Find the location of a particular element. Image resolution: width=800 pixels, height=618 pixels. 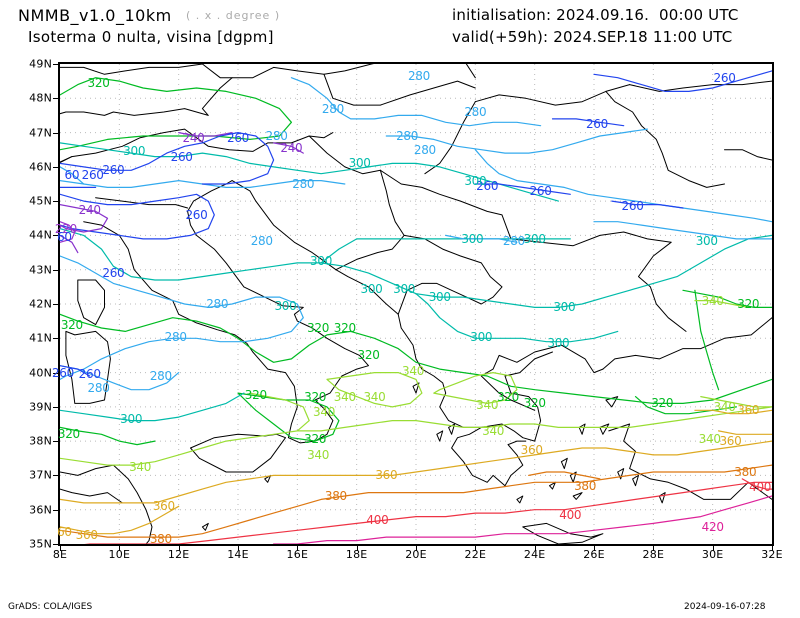

x-axis-label: 22E is located at coordinates (475, 554).